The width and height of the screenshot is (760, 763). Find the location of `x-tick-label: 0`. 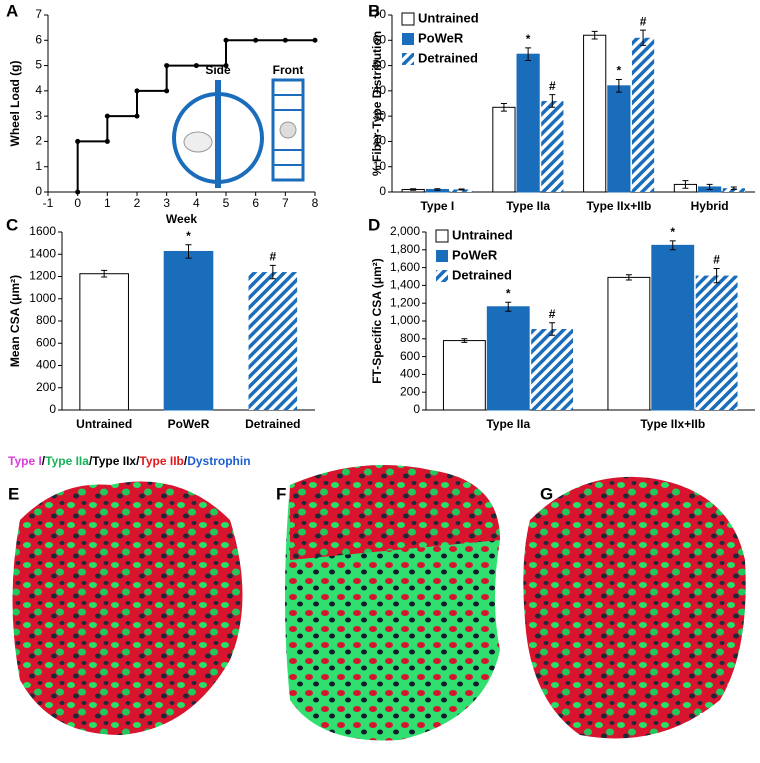

x-tick-label: 0 is located at coordinates (77, 203).